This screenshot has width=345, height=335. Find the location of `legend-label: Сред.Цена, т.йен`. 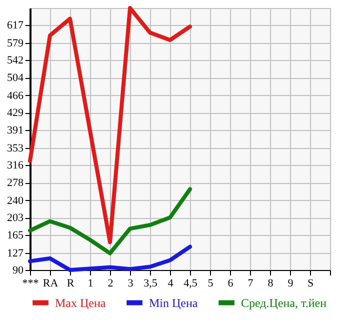

legend-label: Сред.Цена, т.йен is located at coordinates (284, 303).